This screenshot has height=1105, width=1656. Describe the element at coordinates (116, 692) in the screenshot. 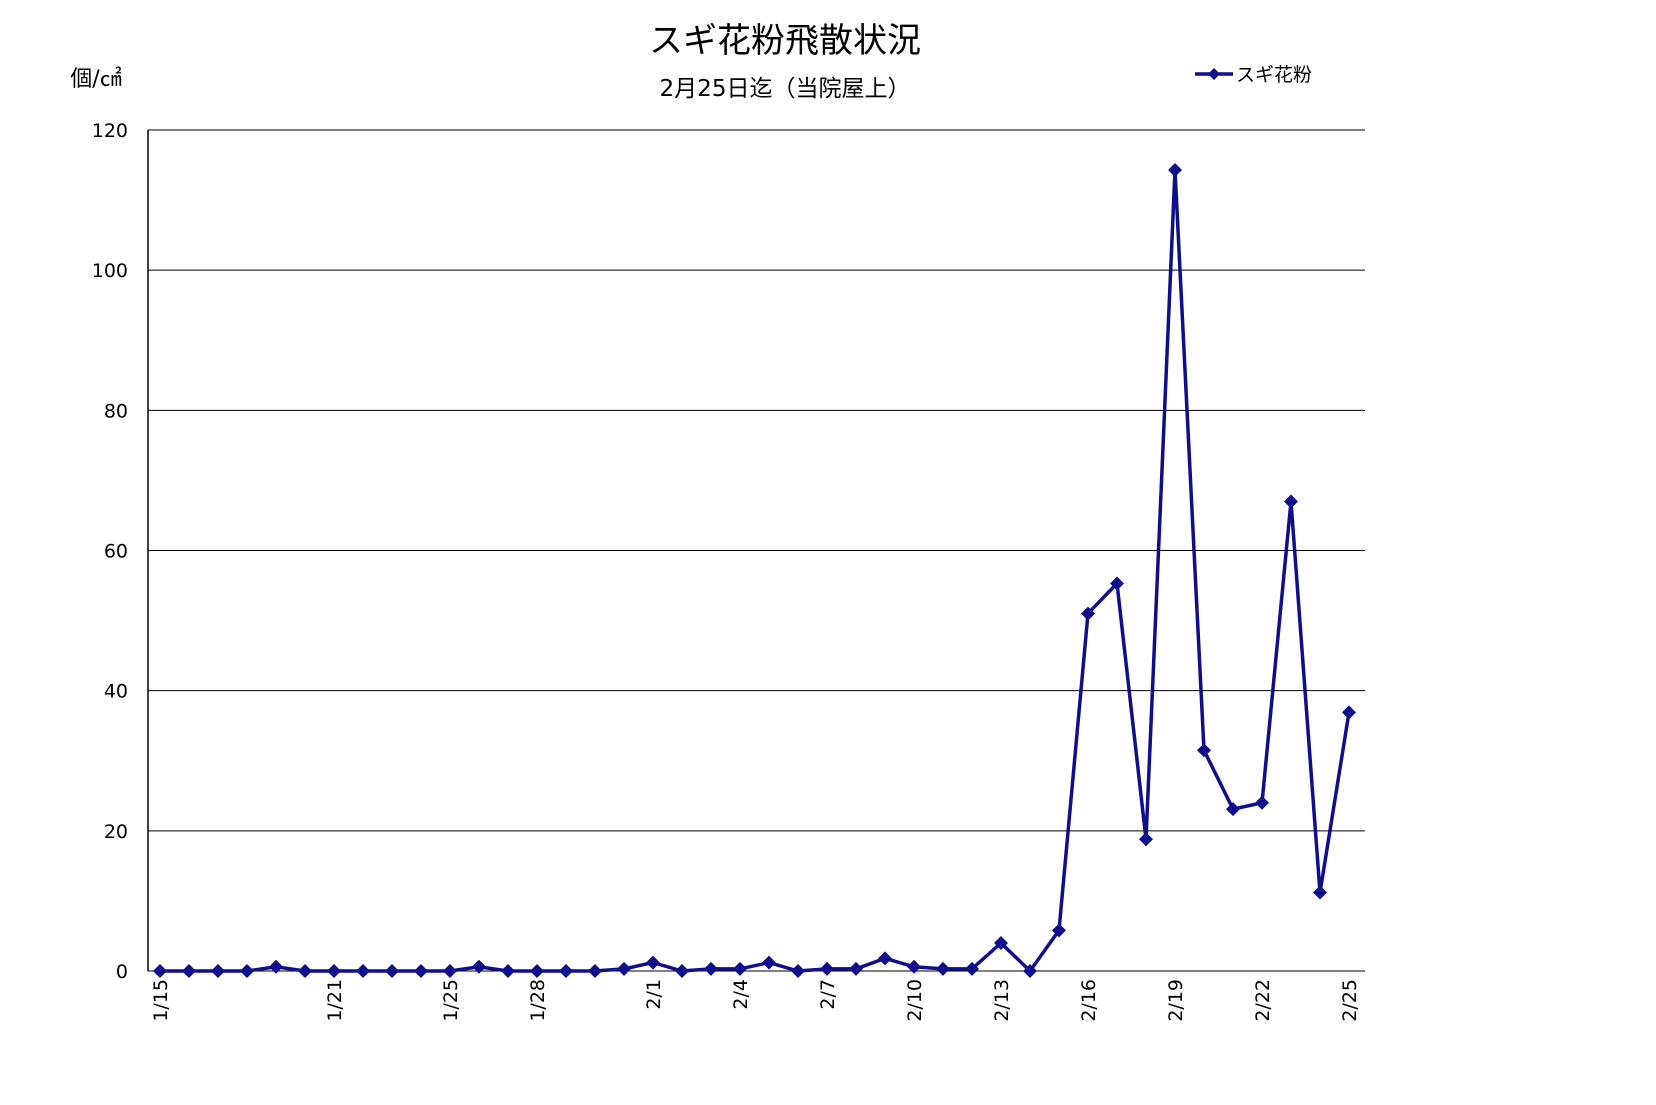

I see `y-tick-label: 40` at that location.